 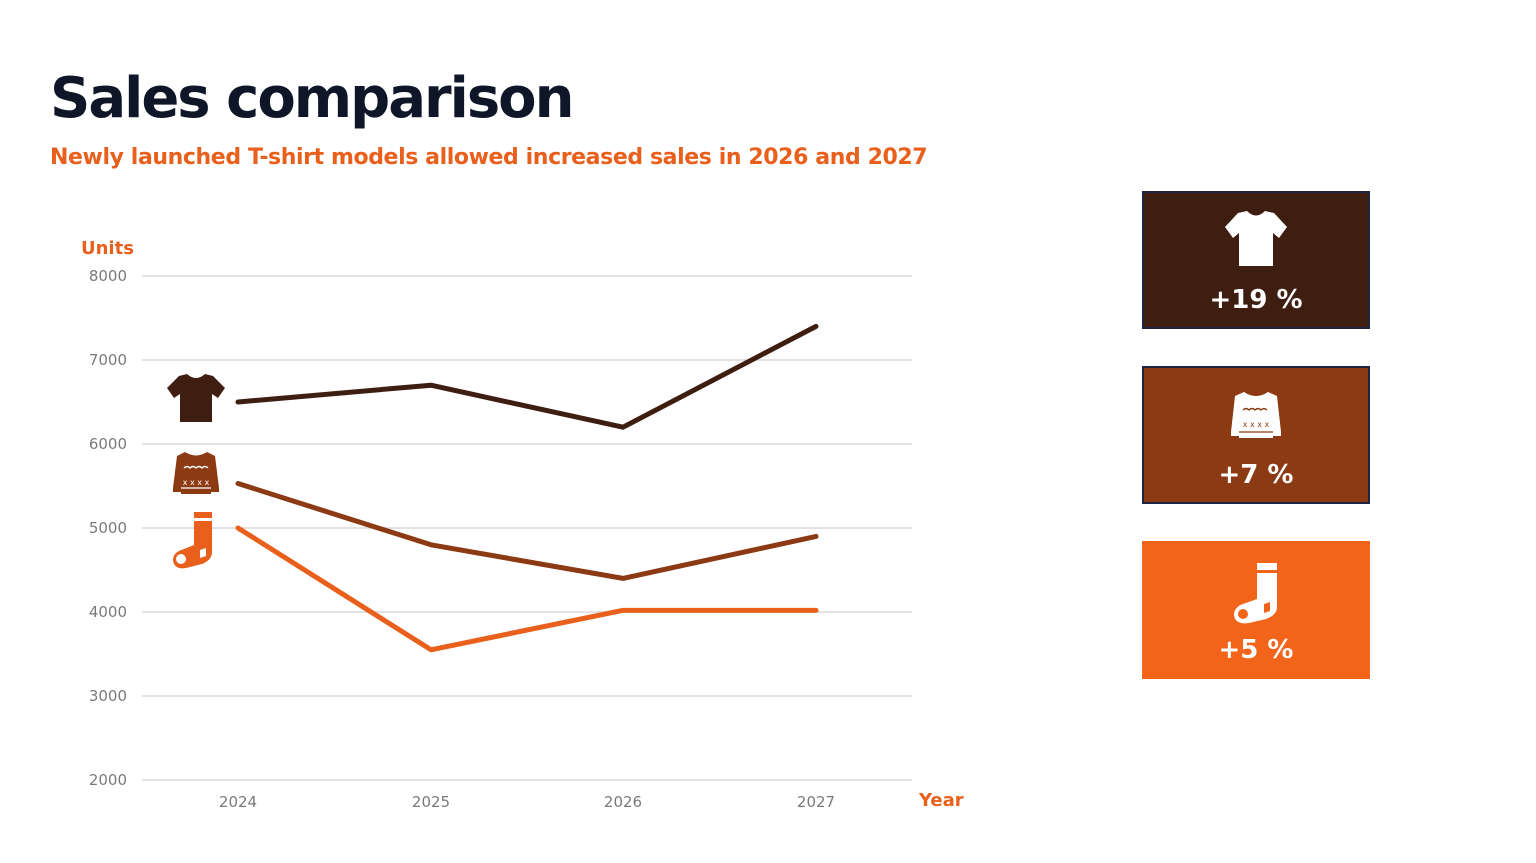 What do you see at coordinates (107, 248) in the screenshot?
I see `y-axis-title: Units` at bounding box center [107, 248].